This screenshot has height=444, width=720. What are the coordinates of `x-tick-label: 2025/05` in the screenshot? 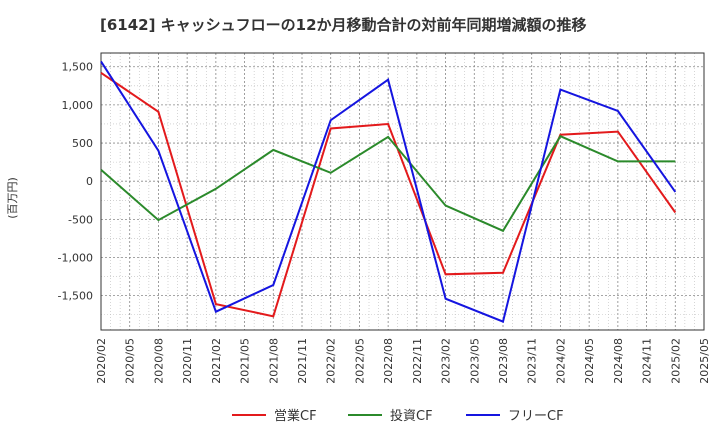 It's located at (704, 361).